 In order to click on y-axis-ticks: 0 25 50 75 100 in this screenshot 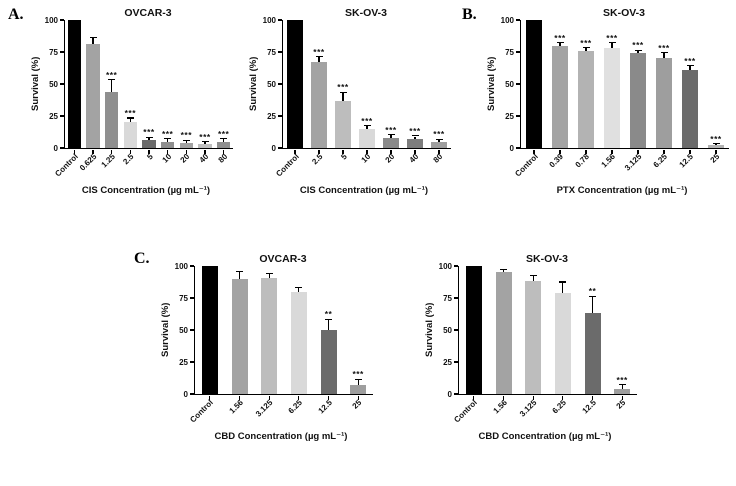, I will do `click(448, 330)`.